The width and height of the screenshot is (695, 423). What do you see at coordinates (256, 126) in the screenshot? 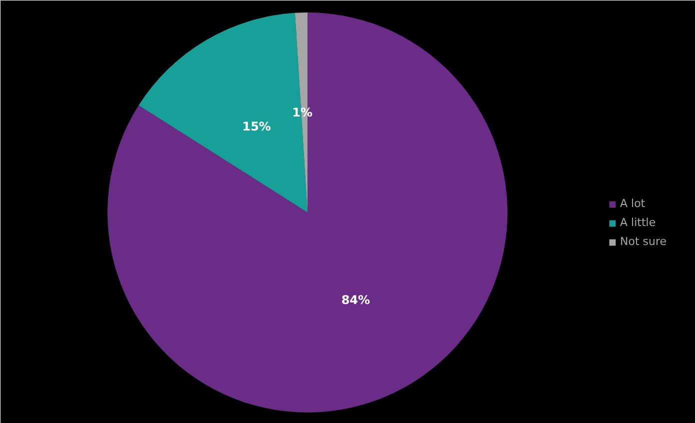
I see `data-label: 15%` at bounding box center [256, 126].